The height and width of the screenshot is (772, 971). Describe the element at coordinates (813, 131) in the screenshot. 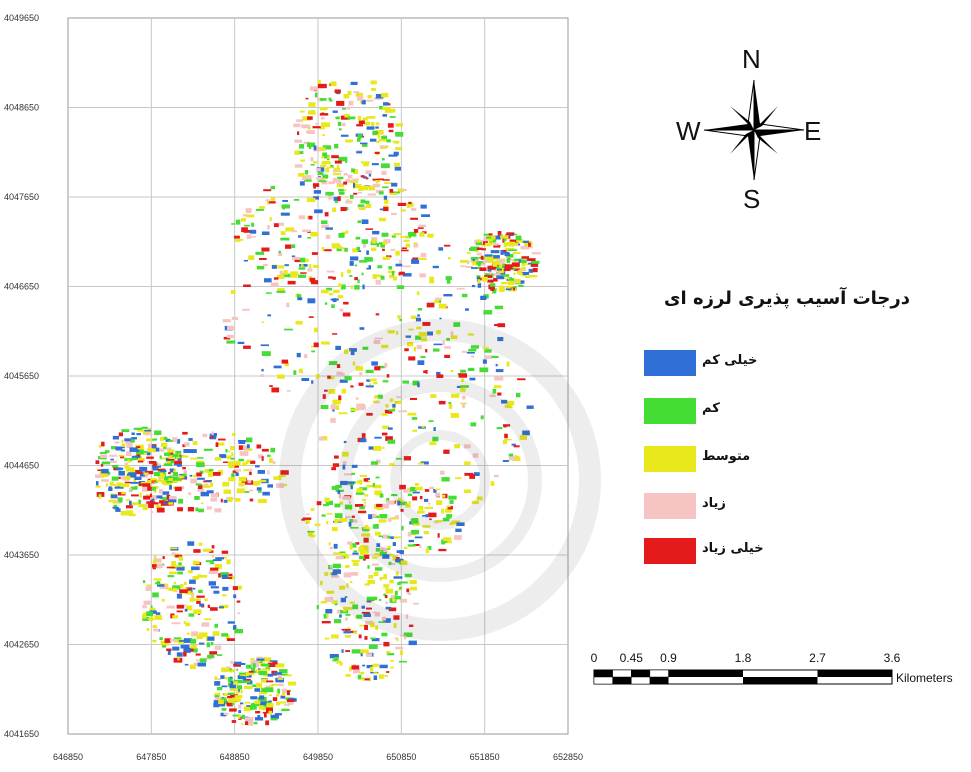

I see `compass-east-label: E` at that location.